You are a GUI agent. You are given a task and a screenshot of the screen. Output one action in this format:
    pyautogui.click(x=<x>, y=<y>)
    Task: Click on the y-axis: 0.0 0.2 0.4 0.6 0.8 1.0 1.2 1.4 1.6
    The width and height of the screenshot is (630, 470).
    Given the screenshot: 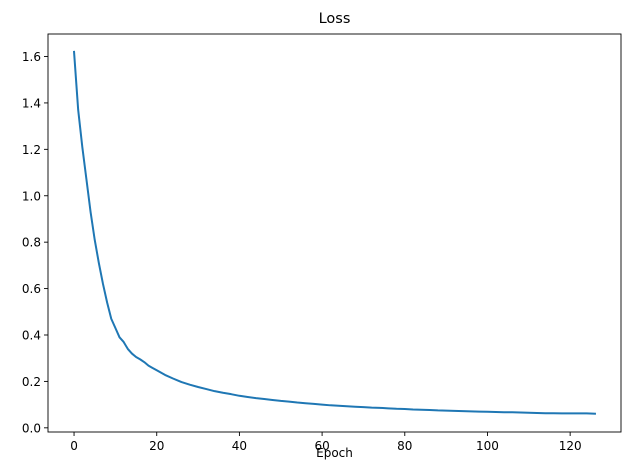 What is the action you would take?
    pyautogui.click(x=35, y=242)
    